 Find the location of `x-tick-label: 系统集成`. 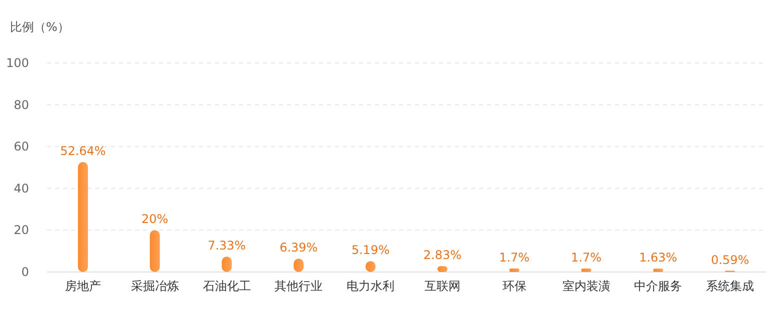

x-tick-label: 系统集成 is located at coordinates (730, 286).